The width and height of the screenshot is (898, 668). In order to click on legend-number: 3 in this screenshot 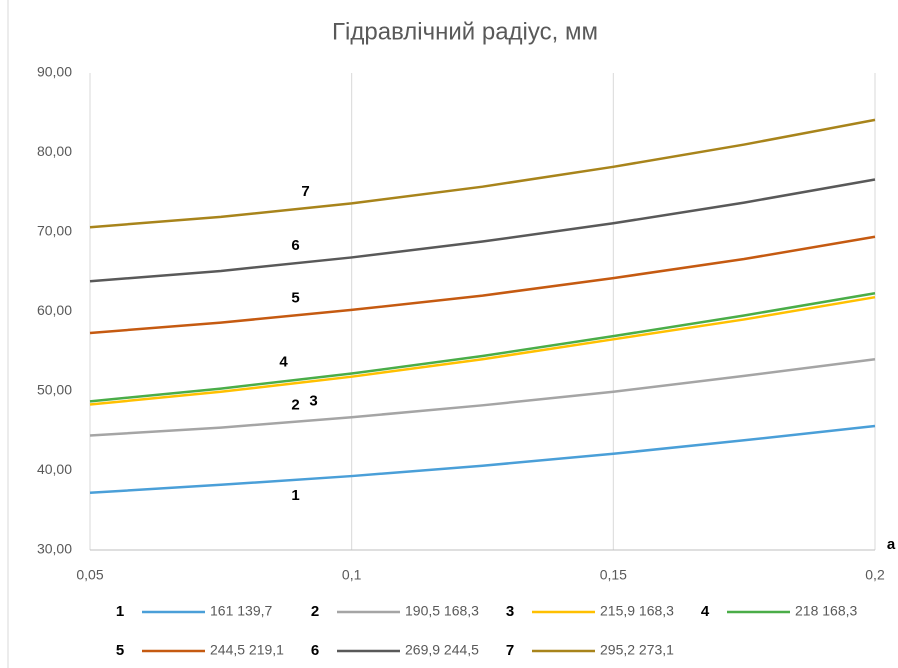, I will do `click(510, 611)`.